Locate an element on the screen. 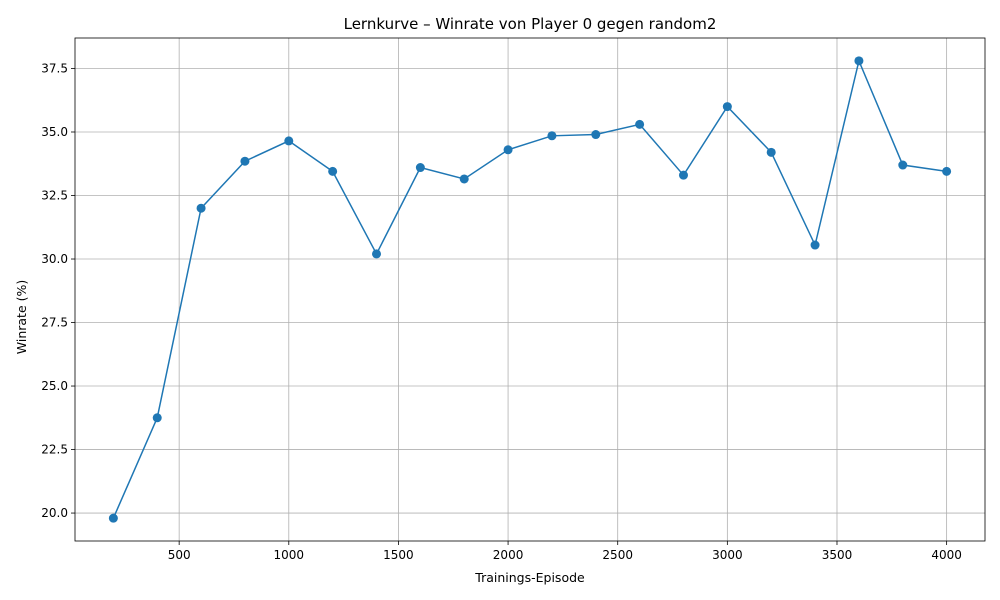  x-tick-label: 3000 is located at coordinates (727, 555).